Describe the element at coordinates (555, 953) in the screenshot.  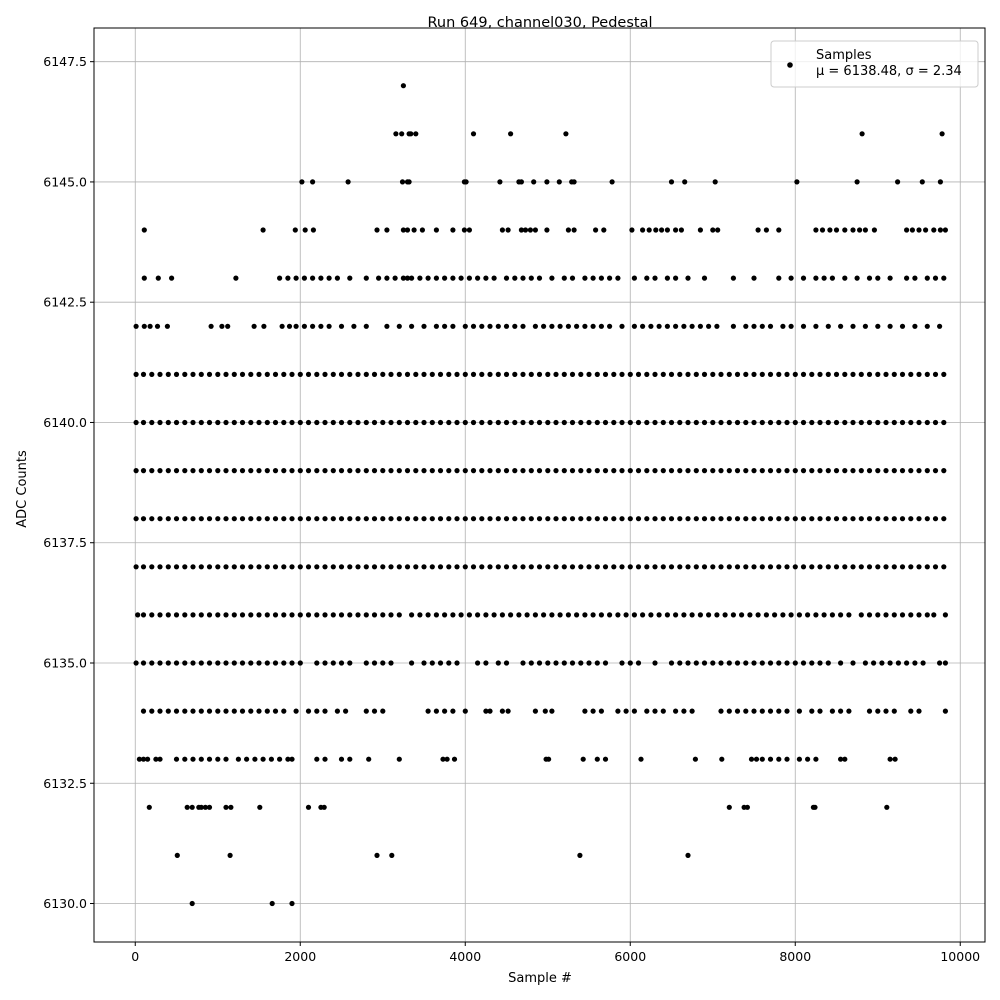
I see `x-axis-ticks: 0 2000 4000 6000 8000 10000` at that location.